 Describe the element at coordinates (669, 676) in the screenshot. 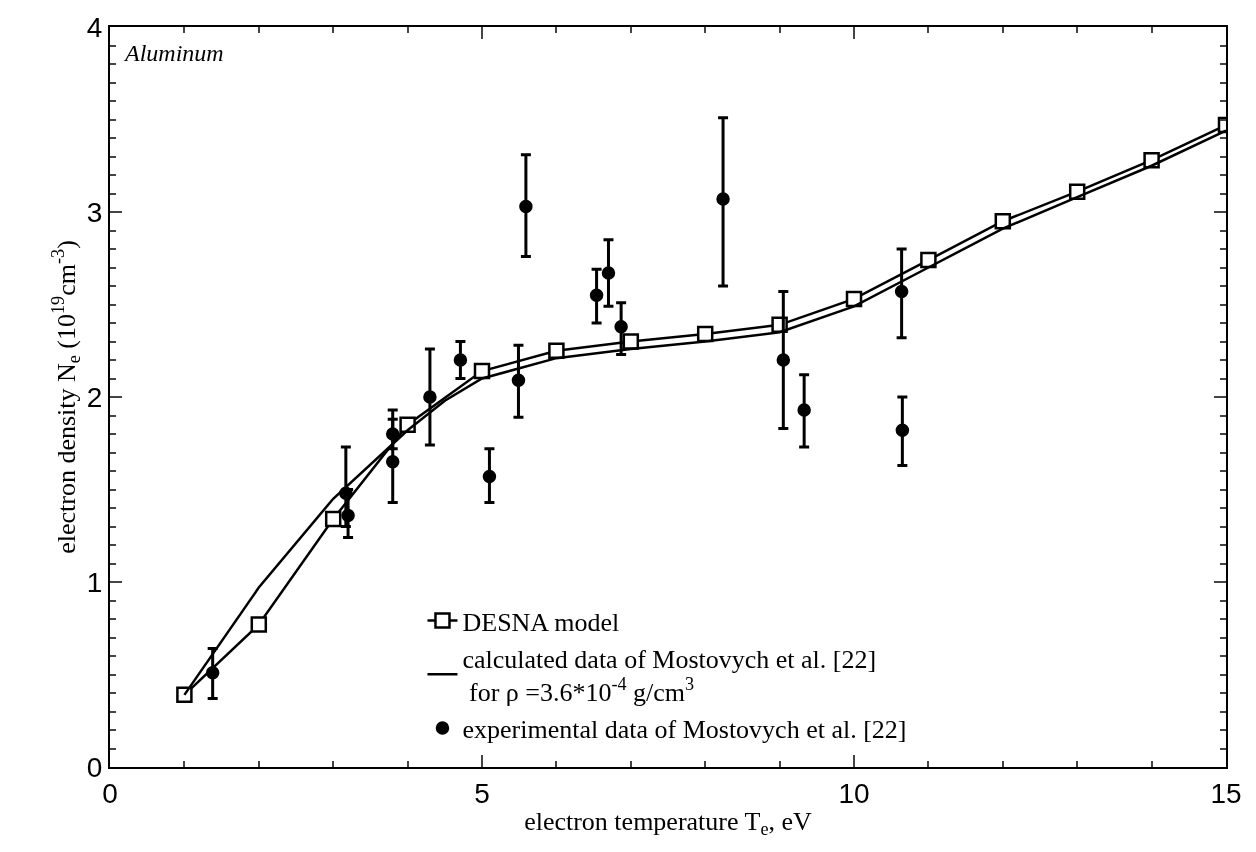

I see `legend-label: calculated data of Mostovych et al. [22] for ρ =3.6*10$^{-4}$ g/cm$^{3}$` at that location.